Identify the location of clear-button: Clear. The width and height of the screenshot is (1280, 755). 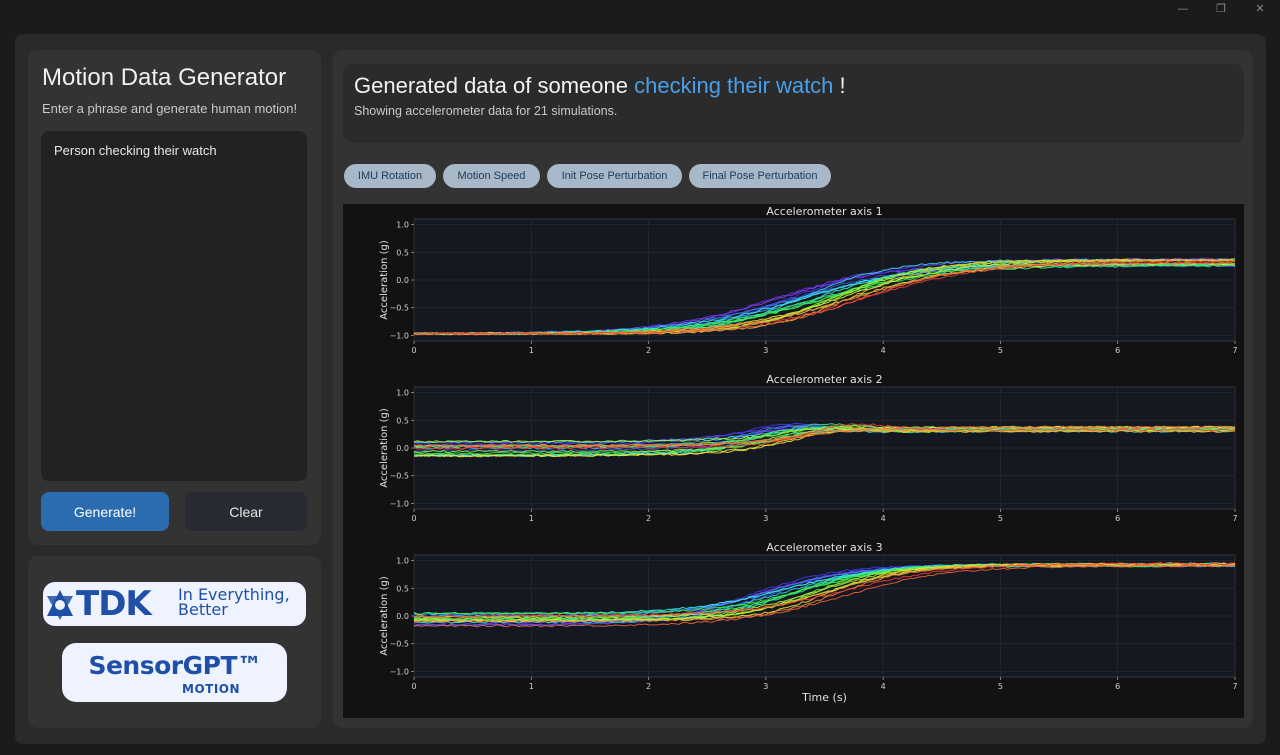
(246, 511).